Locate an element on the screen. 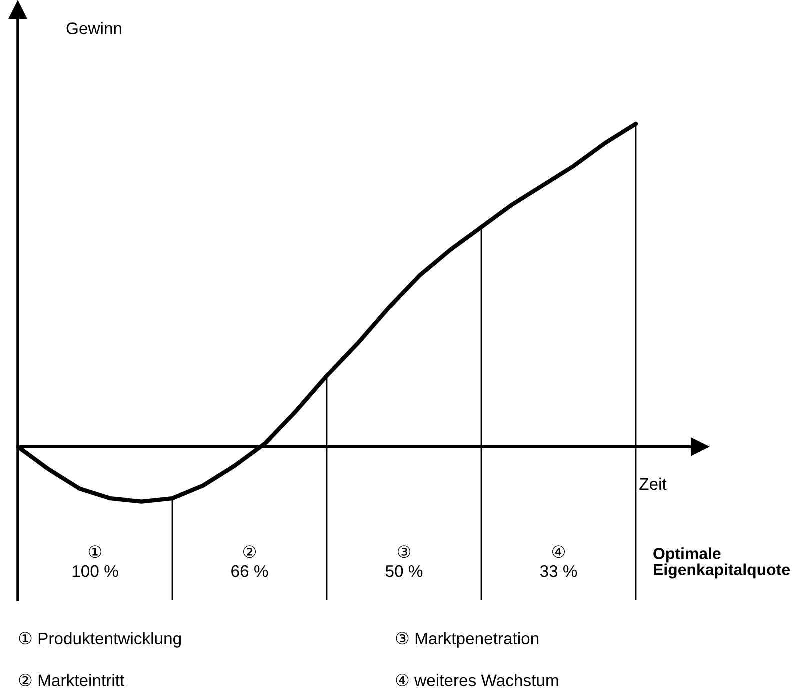 Image resolution: width=803 pixels, height=693 pixels. text: Gewinn is located at coordinates (94, 28).